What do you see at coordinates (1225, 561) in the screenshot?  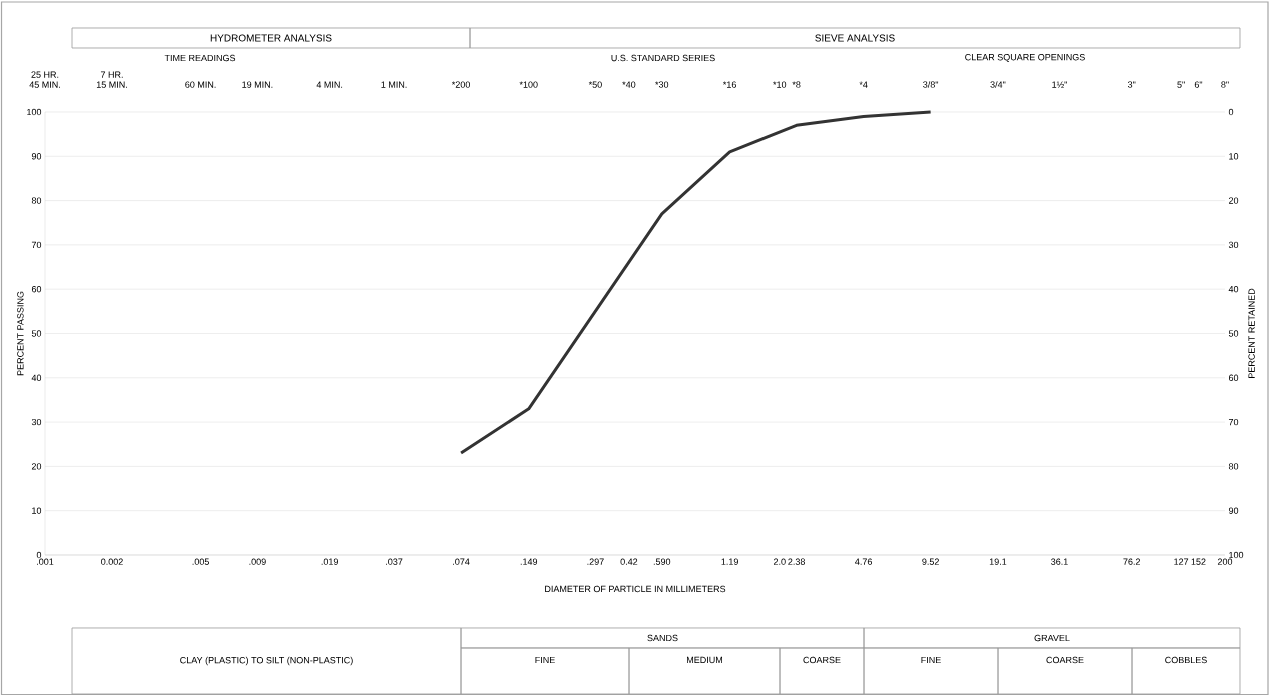 I see `x-tick-label: 200` at bounding box center [1225, 561].